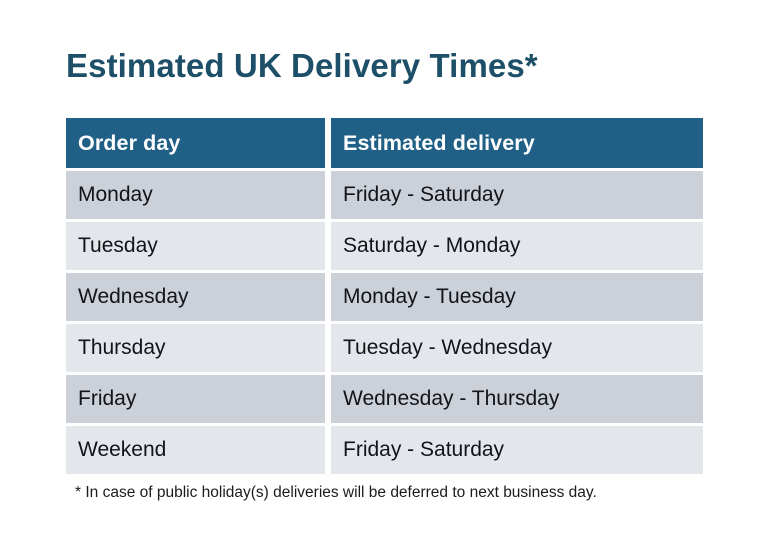 This screenshot has width=769, height=555. I want to click on table-row: Tuesday Saturday - Monday, so click(384, 246).